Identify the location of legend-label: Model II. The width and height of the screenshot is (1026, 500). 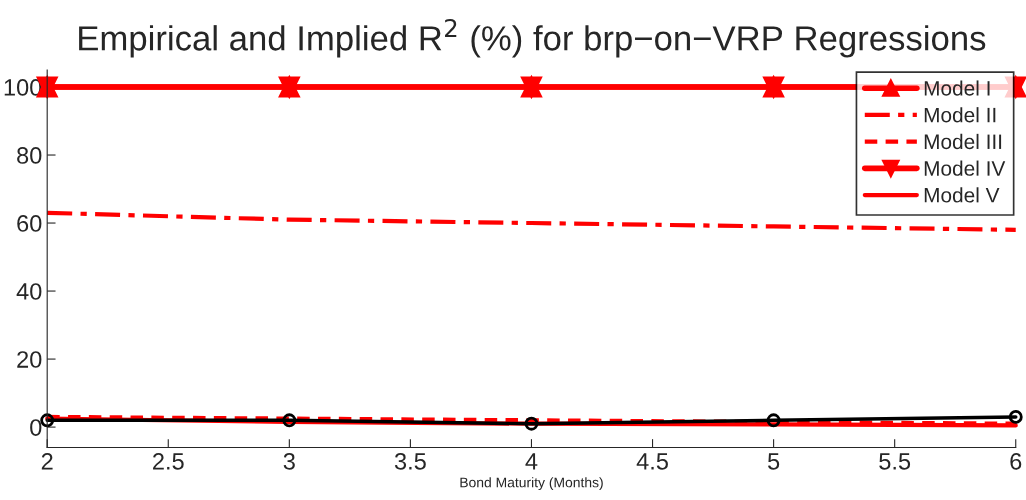
(960, 115).